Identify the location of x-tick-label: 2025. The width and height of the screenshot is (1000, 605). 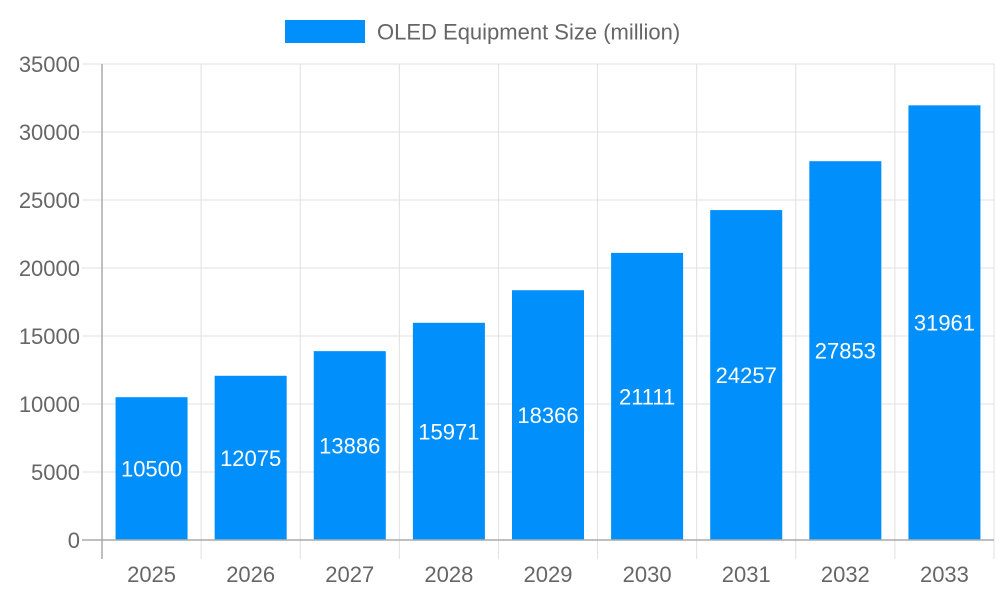
(151, 574).